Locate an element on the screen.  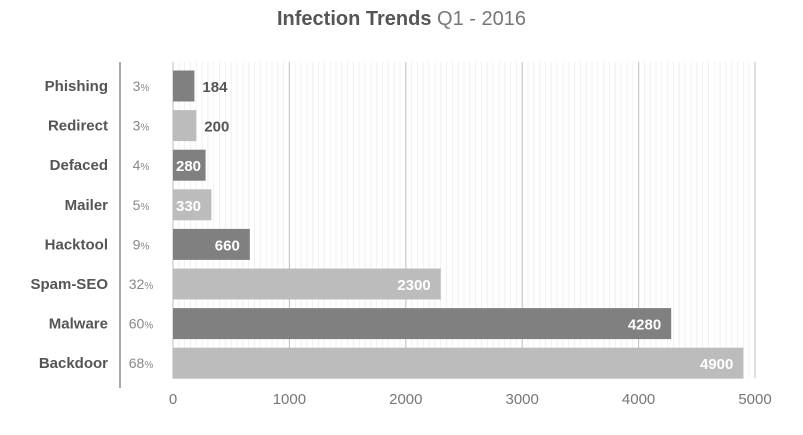
value-label: 200 is located at coordinates (216, 127).